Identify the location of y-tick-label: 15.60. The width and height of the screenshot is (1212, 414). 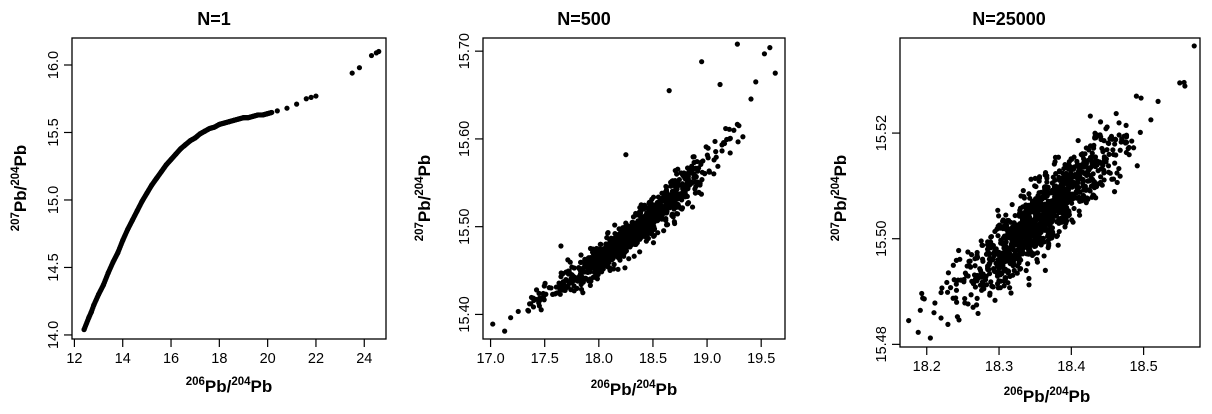
(465, 139).